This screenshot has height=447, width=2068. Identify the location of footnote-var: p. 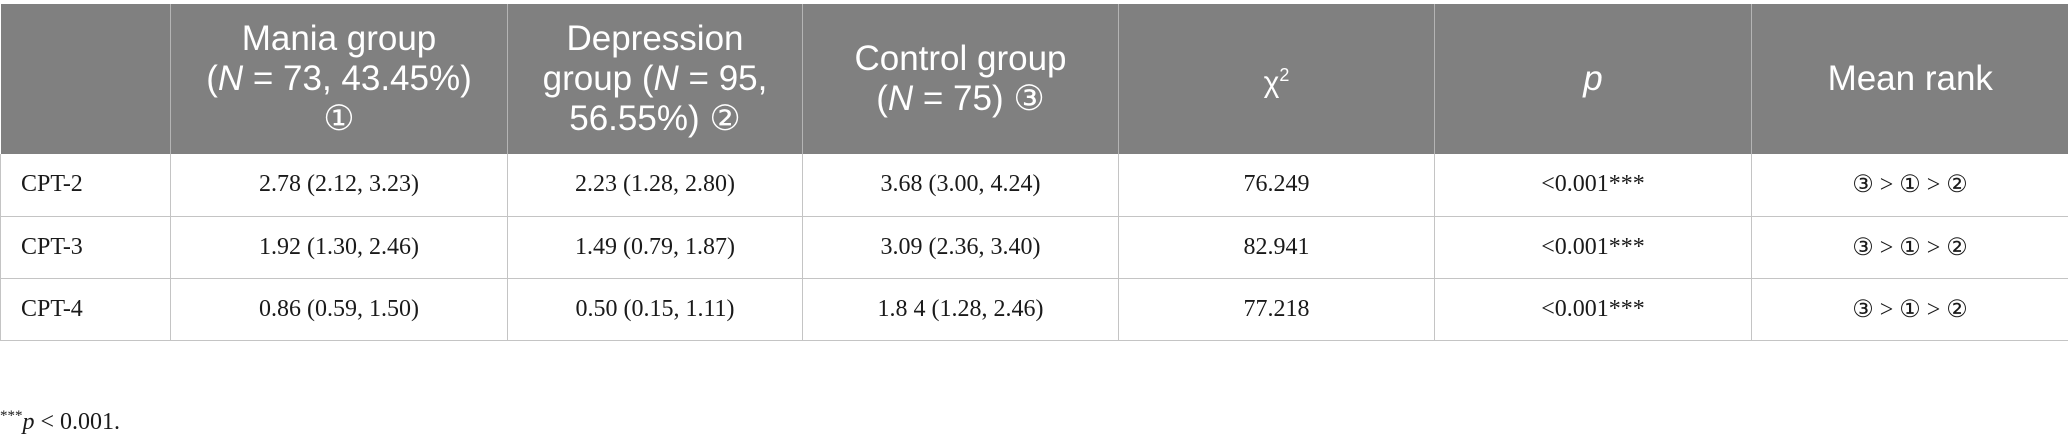
(28, 422).